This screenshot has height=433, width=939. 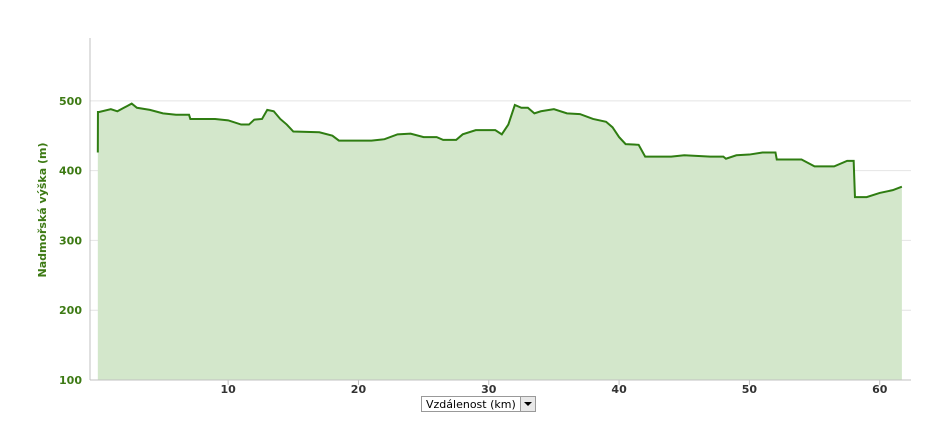 I want to click on y-tick-label: 300, so click(x=70, y=240).